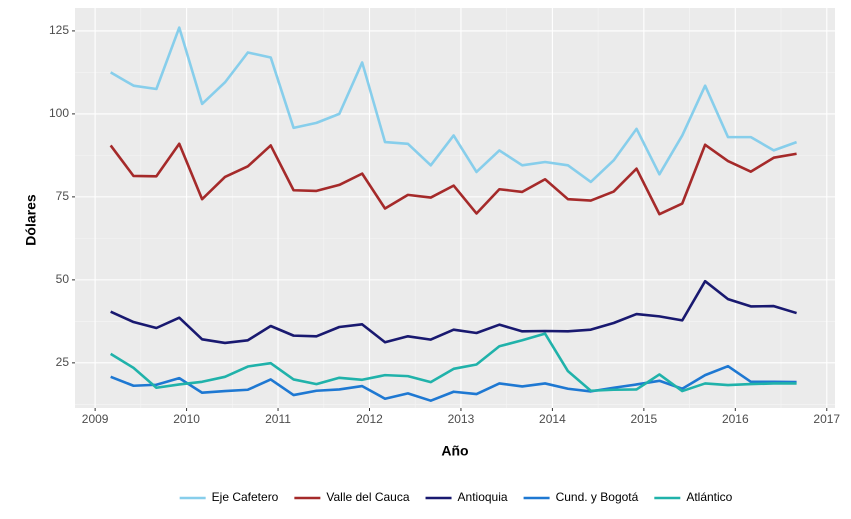 The image size is (851, 519). What do you see at coordinates (709, 497) in the screenshot?
I see `legend-label: Atlántico` at bounding box center [709, 497].